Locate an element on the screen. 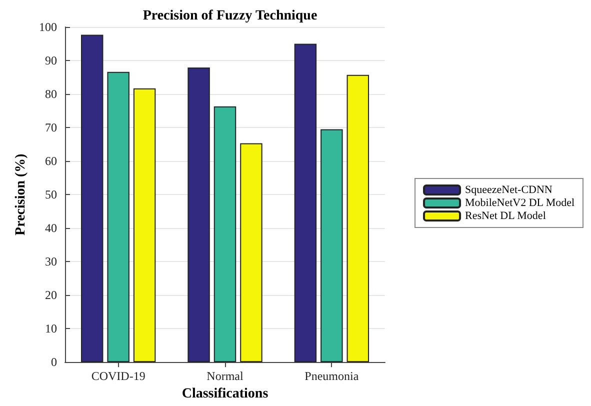  y-axis-title: Precision (%) is located at coordinates (21, 194).